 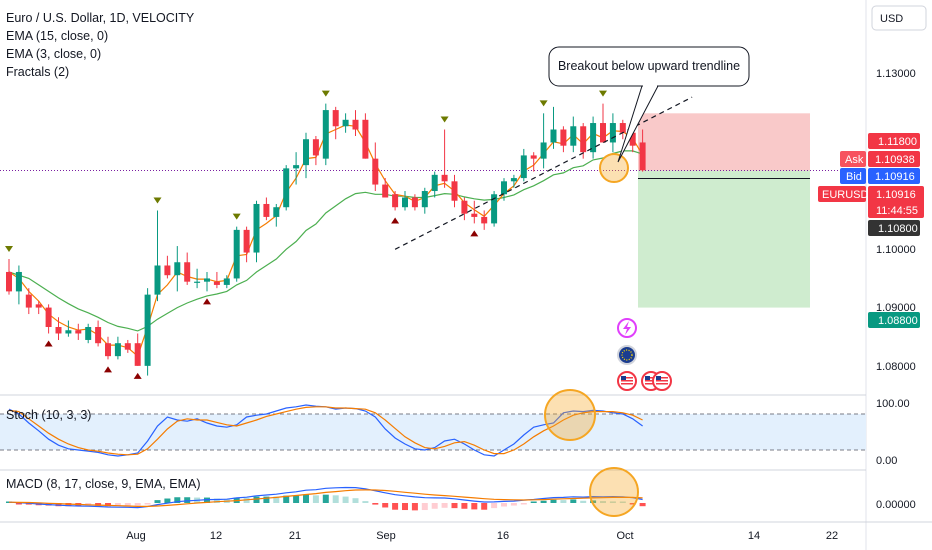 What do you see at coordinates (543, 173) in the screenshot?
I see `upward-trendline` at bounding box center [543, 173].